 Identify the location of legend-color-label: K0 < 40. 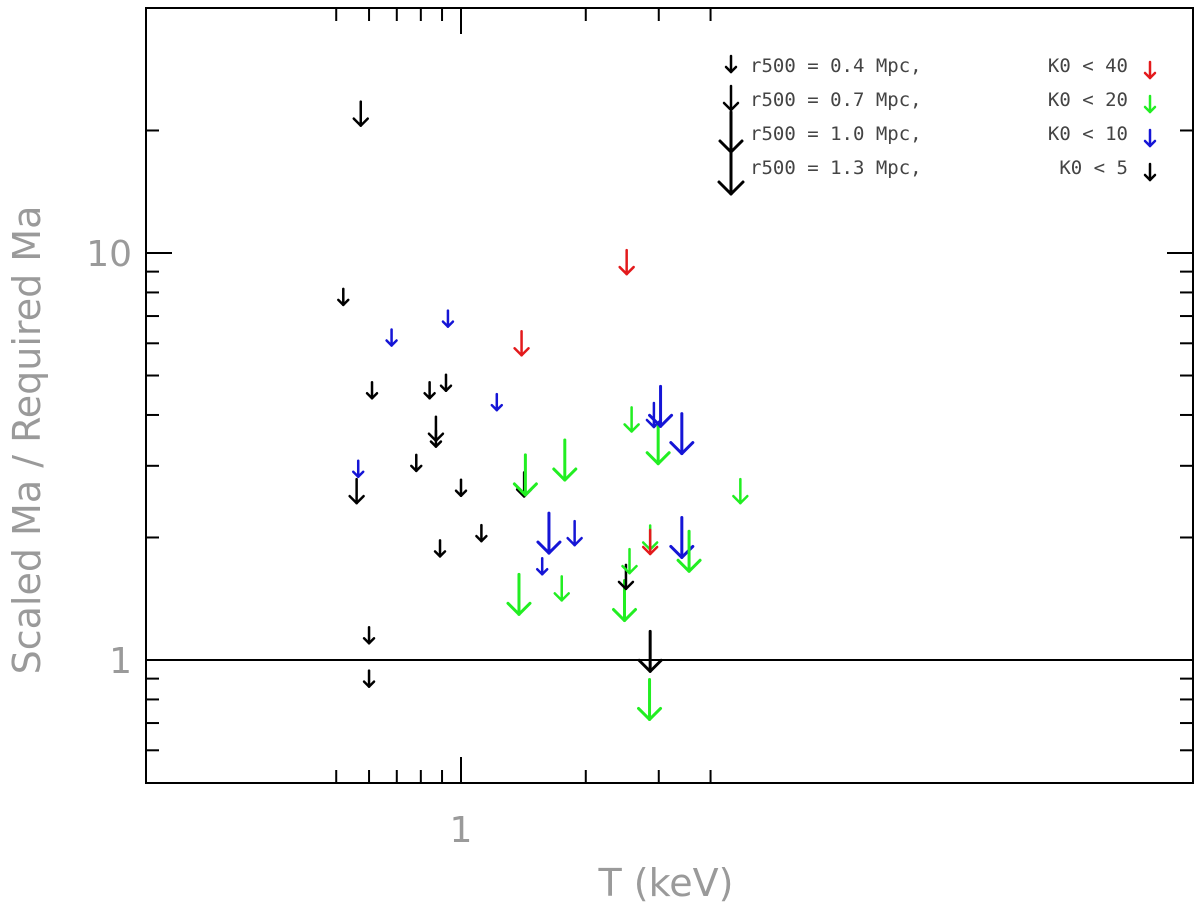
(1088, 66).